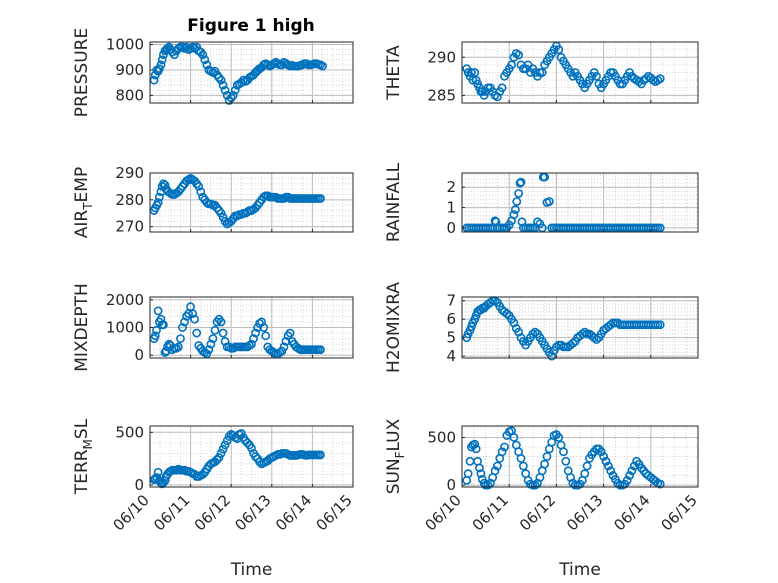  I want to click on y-tick-label: 1000, so click(125, 45).